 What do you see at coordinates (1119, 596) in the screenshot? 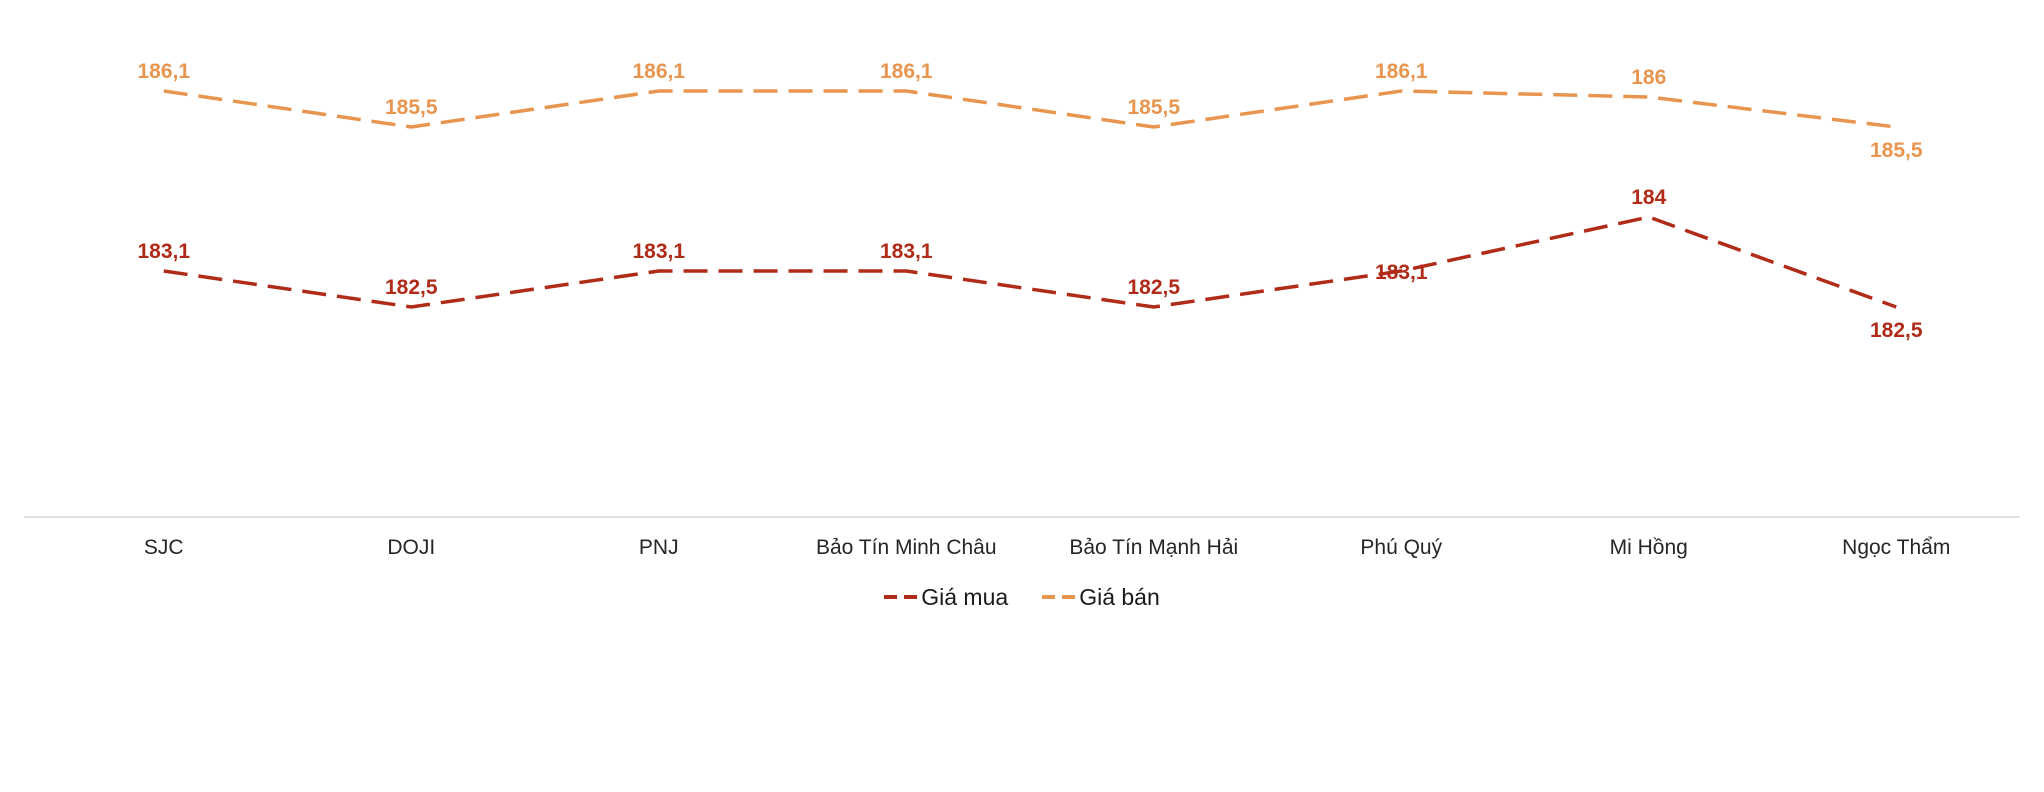
I see `legend-label-gia-ban: Giá bán` at bounding box center [1119, 596].